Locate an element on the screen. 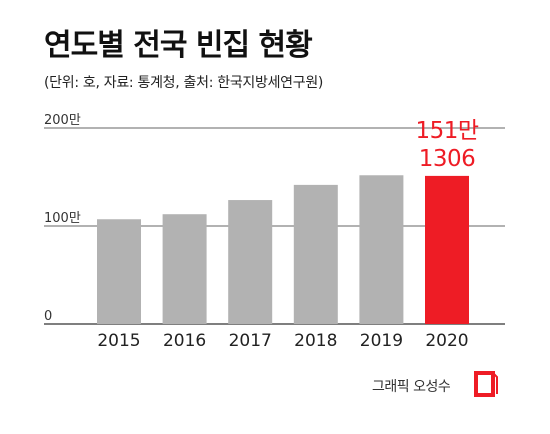 Image resolution: width=550 pixels, height=434 pixels. x-tick-label: 2017 is located at coordinates (250, 341).